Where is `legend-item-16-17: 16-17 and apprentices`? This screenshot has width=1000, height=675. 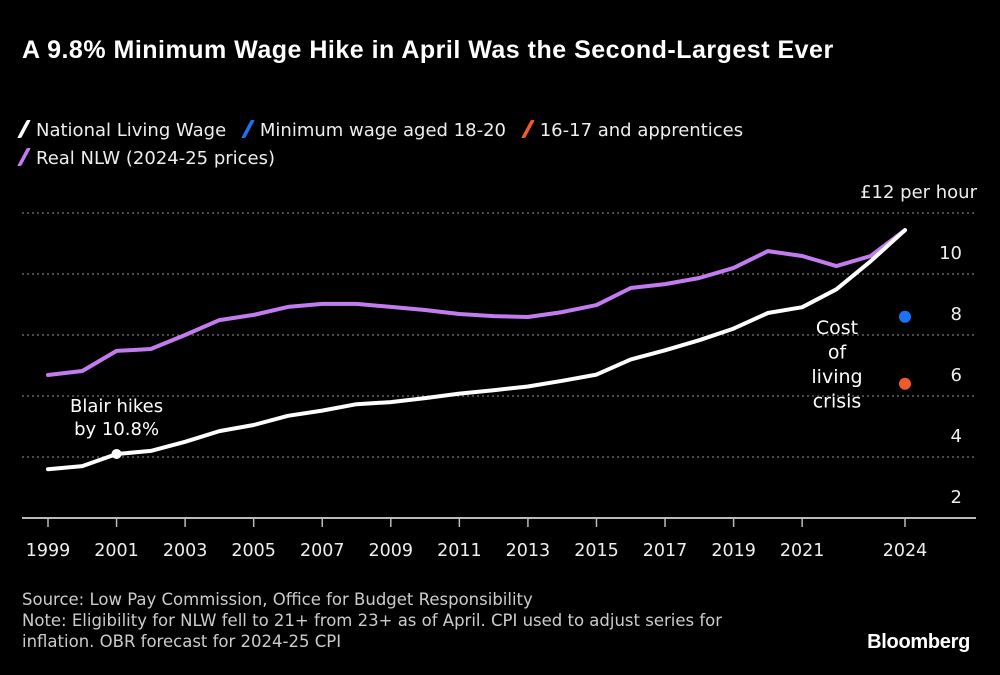
legend-item-16-17: 16-17 and apprentices is located at coordinates (632, 131).